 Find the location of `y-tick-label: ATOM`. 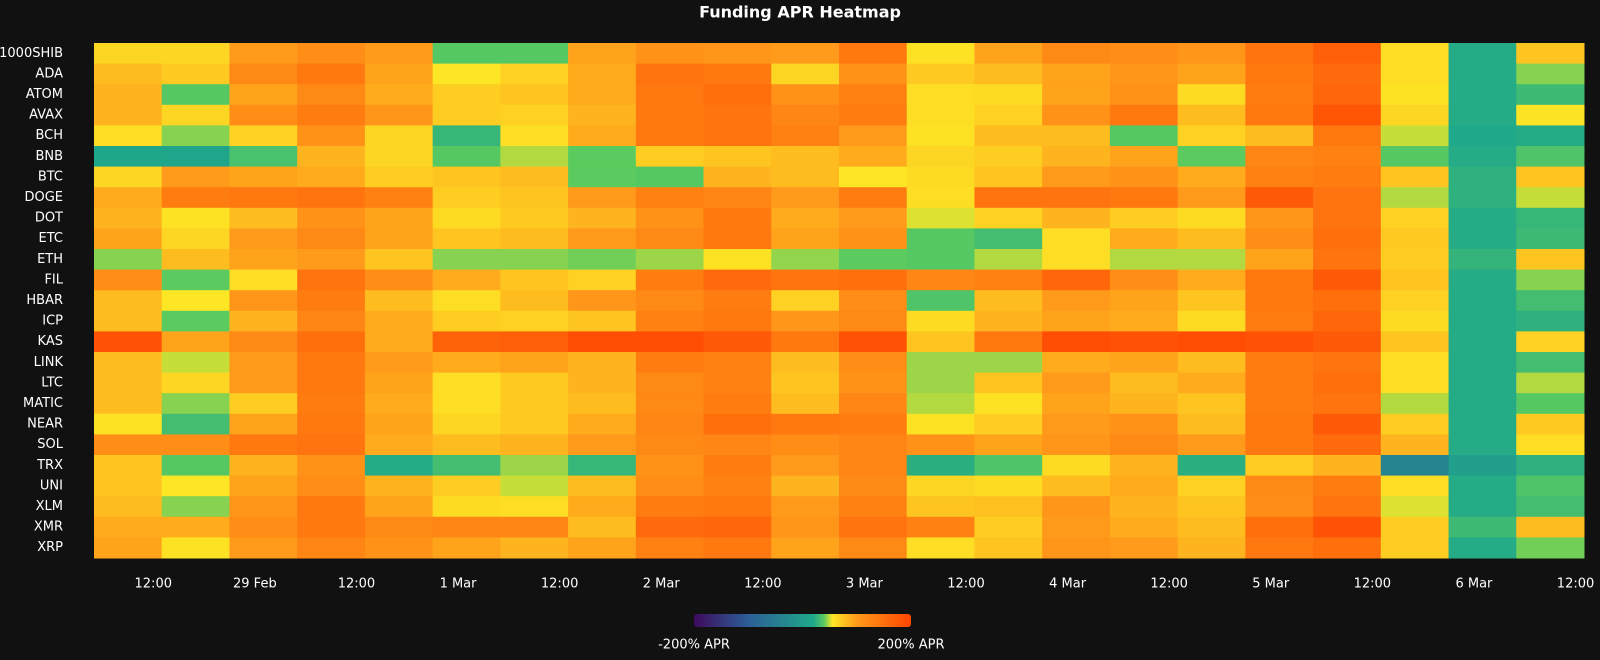

y-tick-label: ATOM is located at coordinates (44, 94).